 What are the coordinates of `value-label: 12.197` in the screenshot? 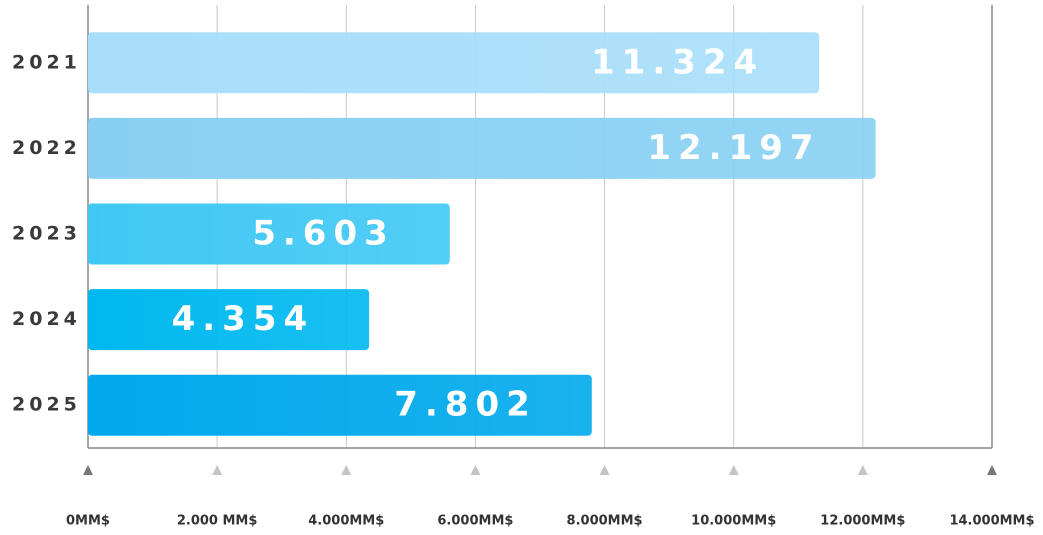 It's located at (733, 148).